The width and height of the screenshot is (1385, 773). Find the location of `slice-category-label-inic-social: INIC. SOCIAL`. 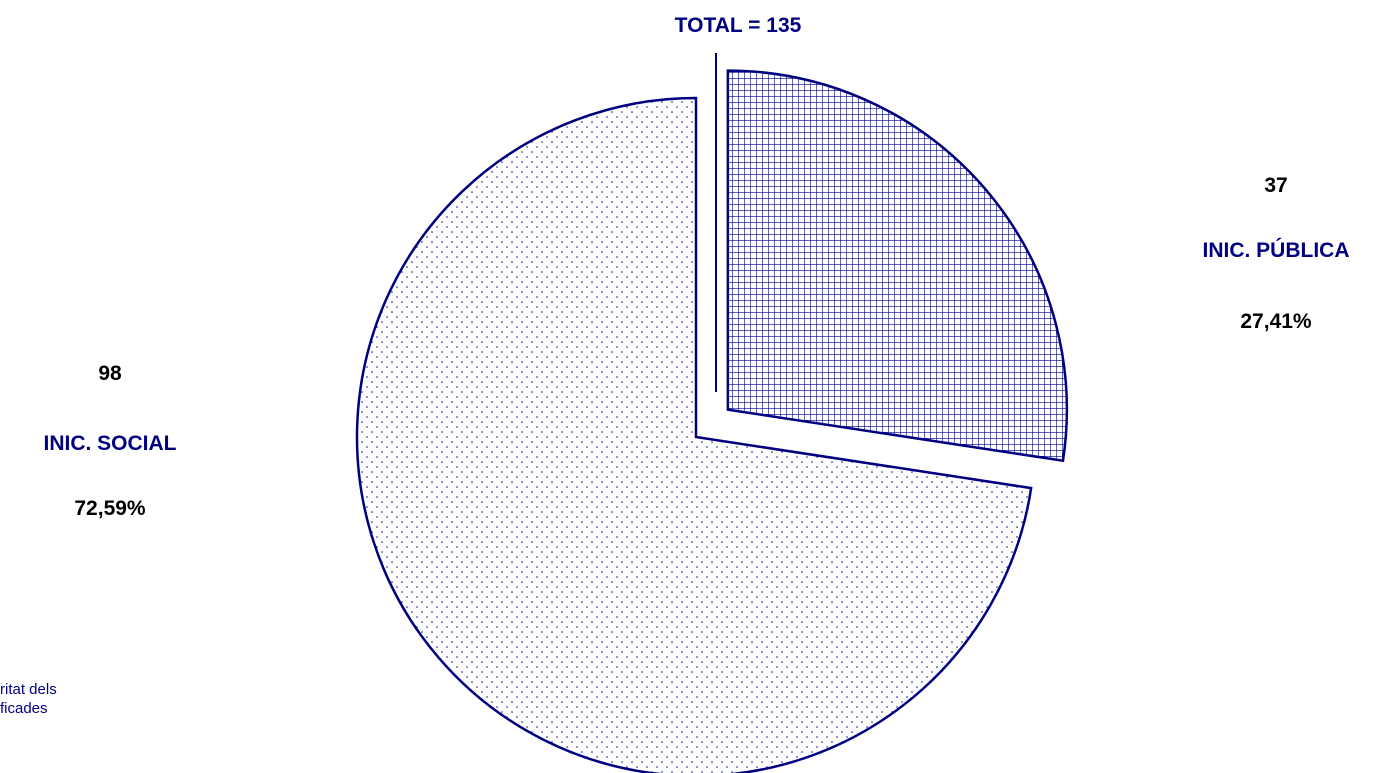

slice-category-label-inic-social: INIC. SOCIAL is located at coordinates (109, 444).